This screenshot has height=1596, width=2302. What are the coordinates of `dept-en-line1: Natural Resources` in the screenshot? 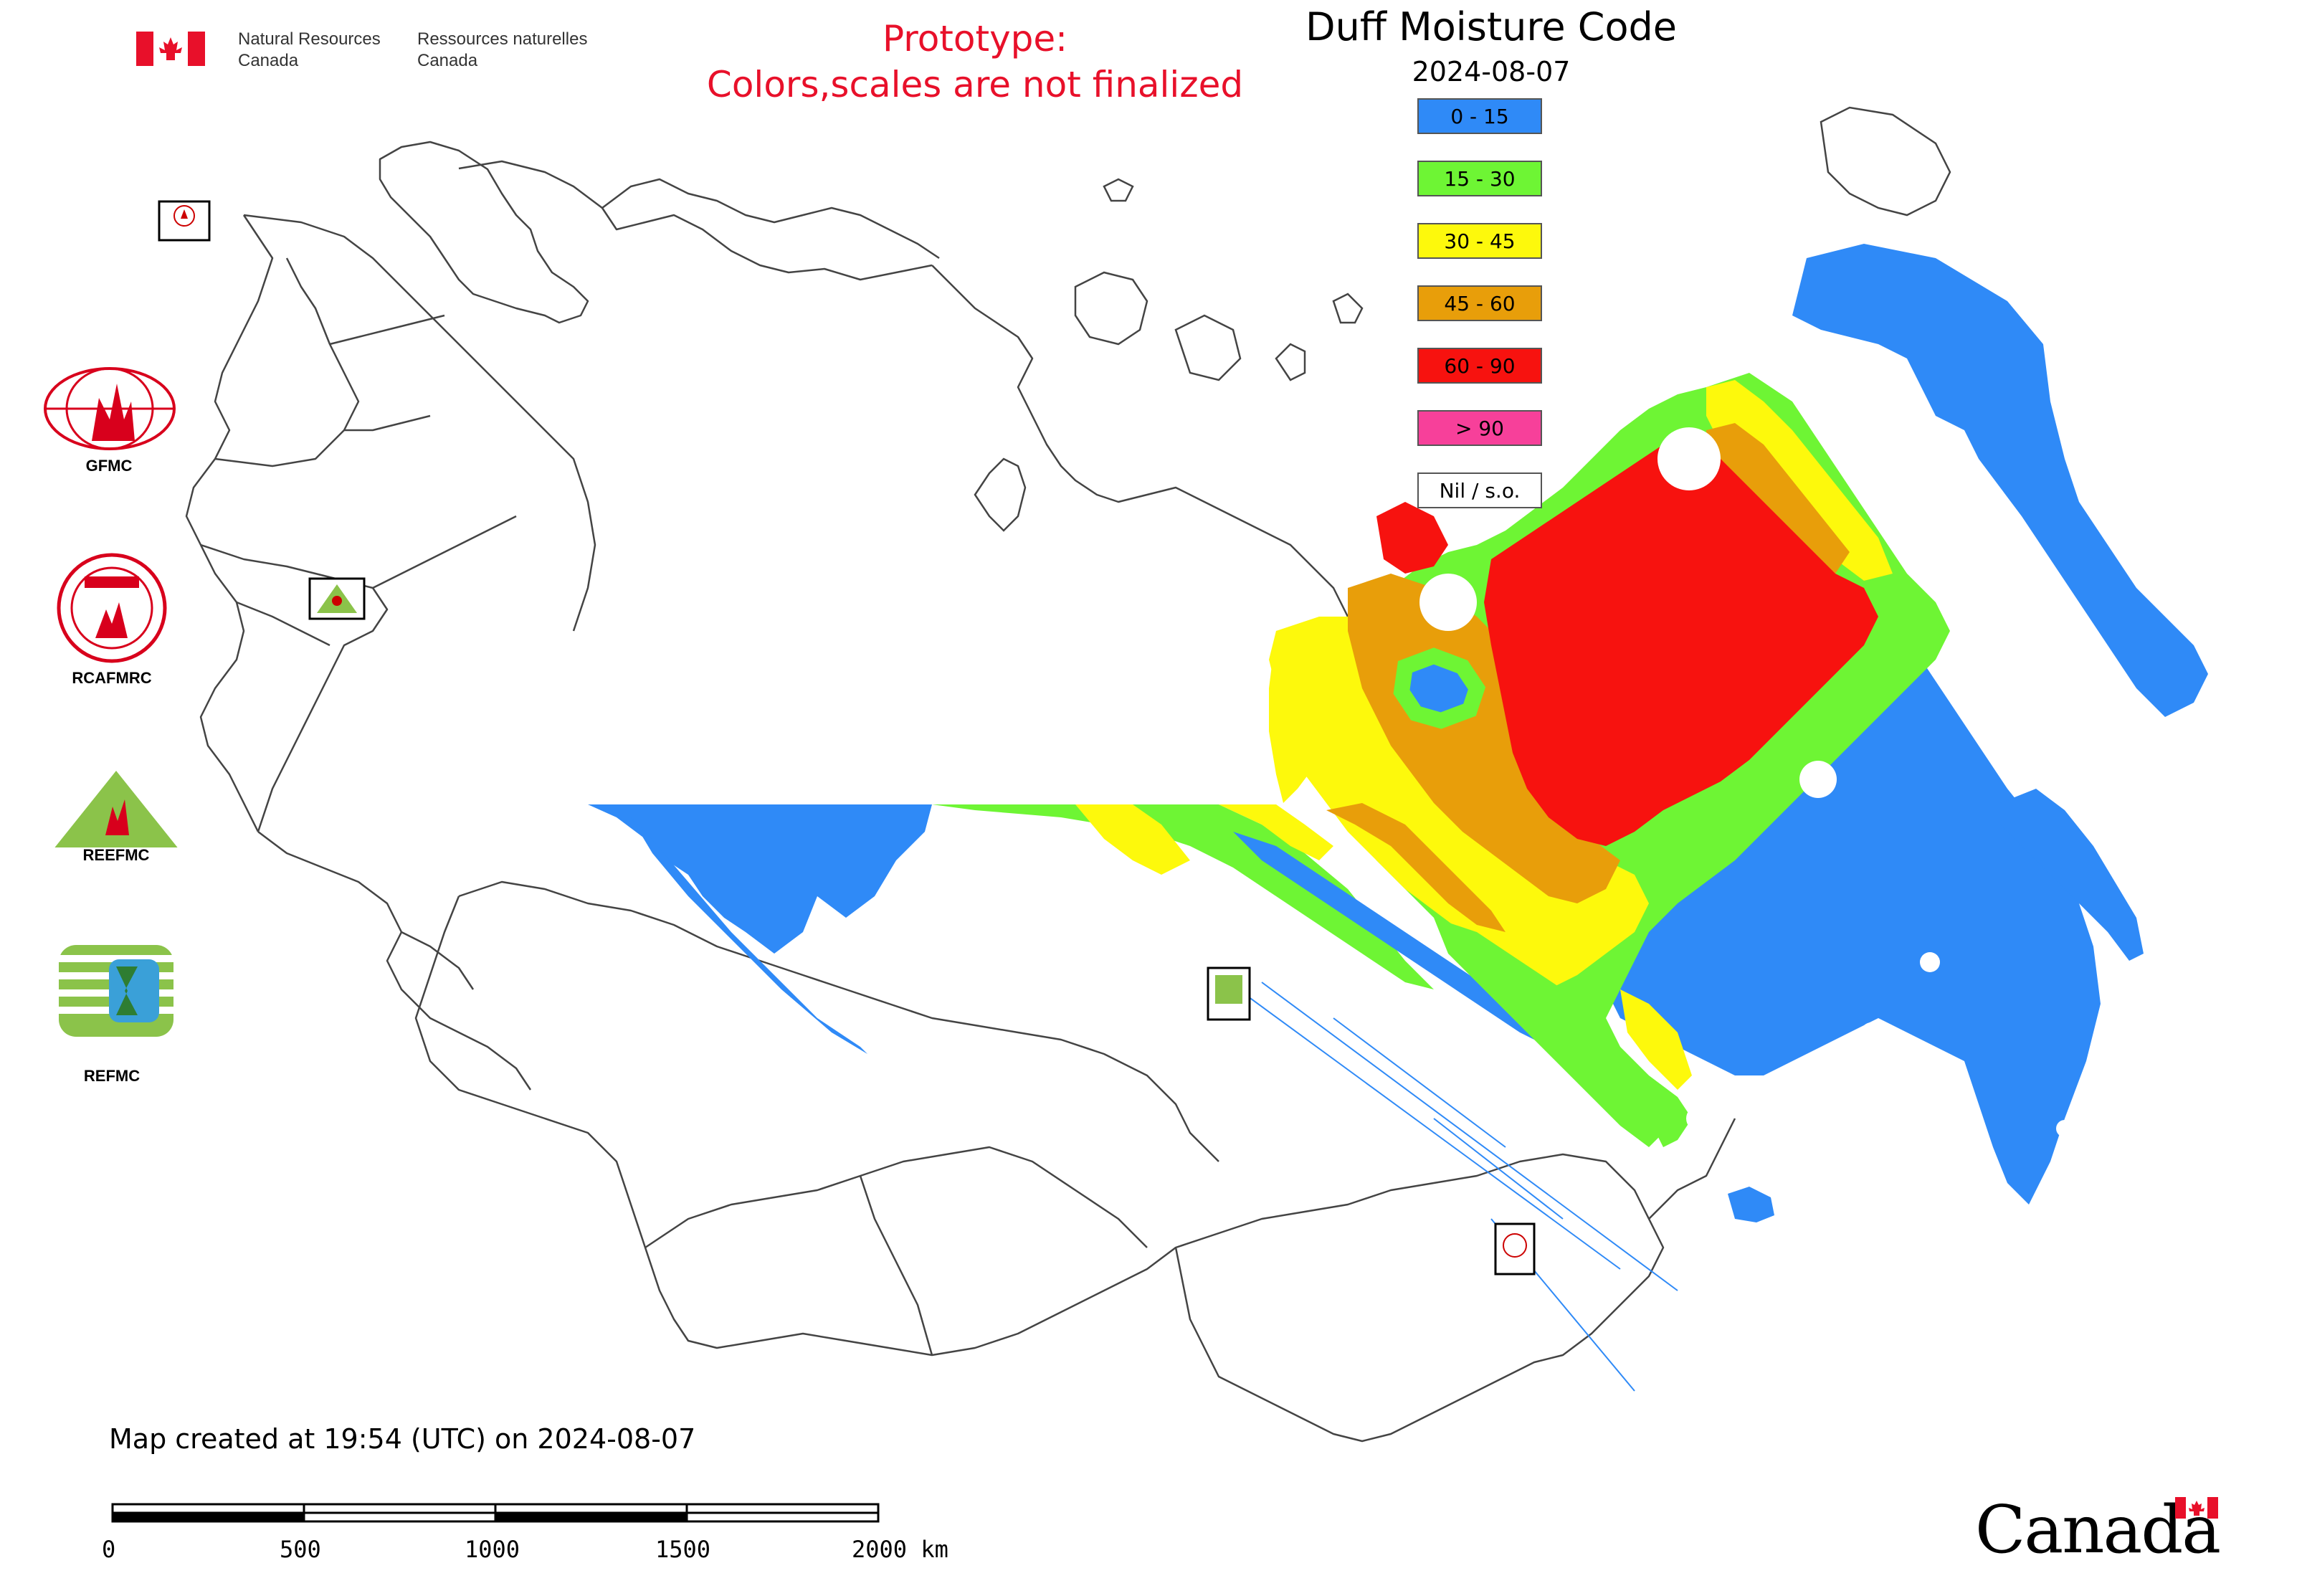 It's located at (310, 39).